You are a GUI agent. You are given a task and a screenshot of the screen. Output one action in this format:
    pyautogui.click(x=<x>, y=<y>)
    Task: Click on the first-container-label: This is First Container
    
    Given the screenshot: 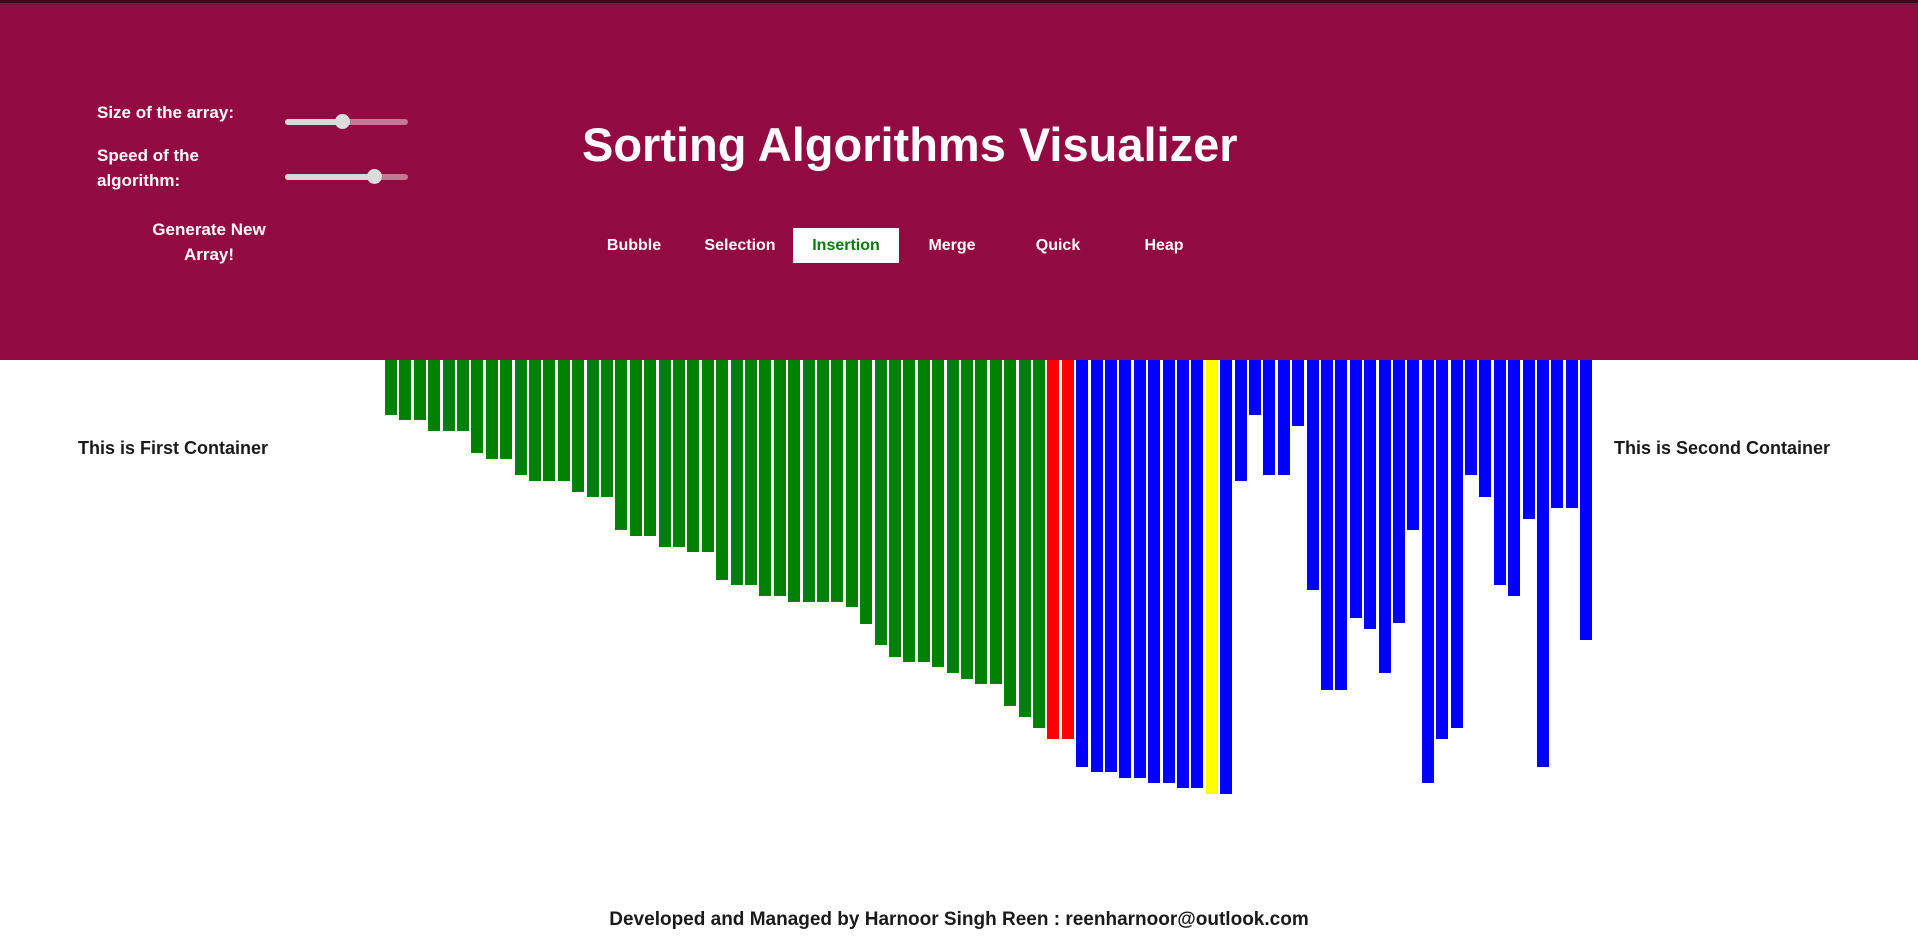 What is the action you would take?
    pyautogui.click(x=173, y=448)
    